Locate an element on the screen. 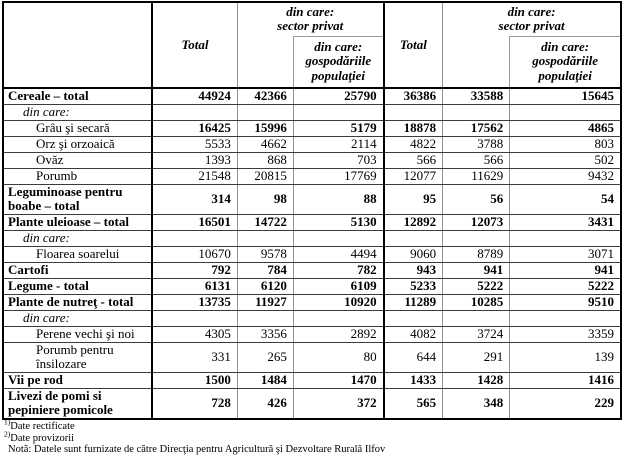 Image resolution: width=624 pixels, height=462 pixels. table-row: Cartofi 792 784 782 943 941 941 is located at coordinates (312, 270).